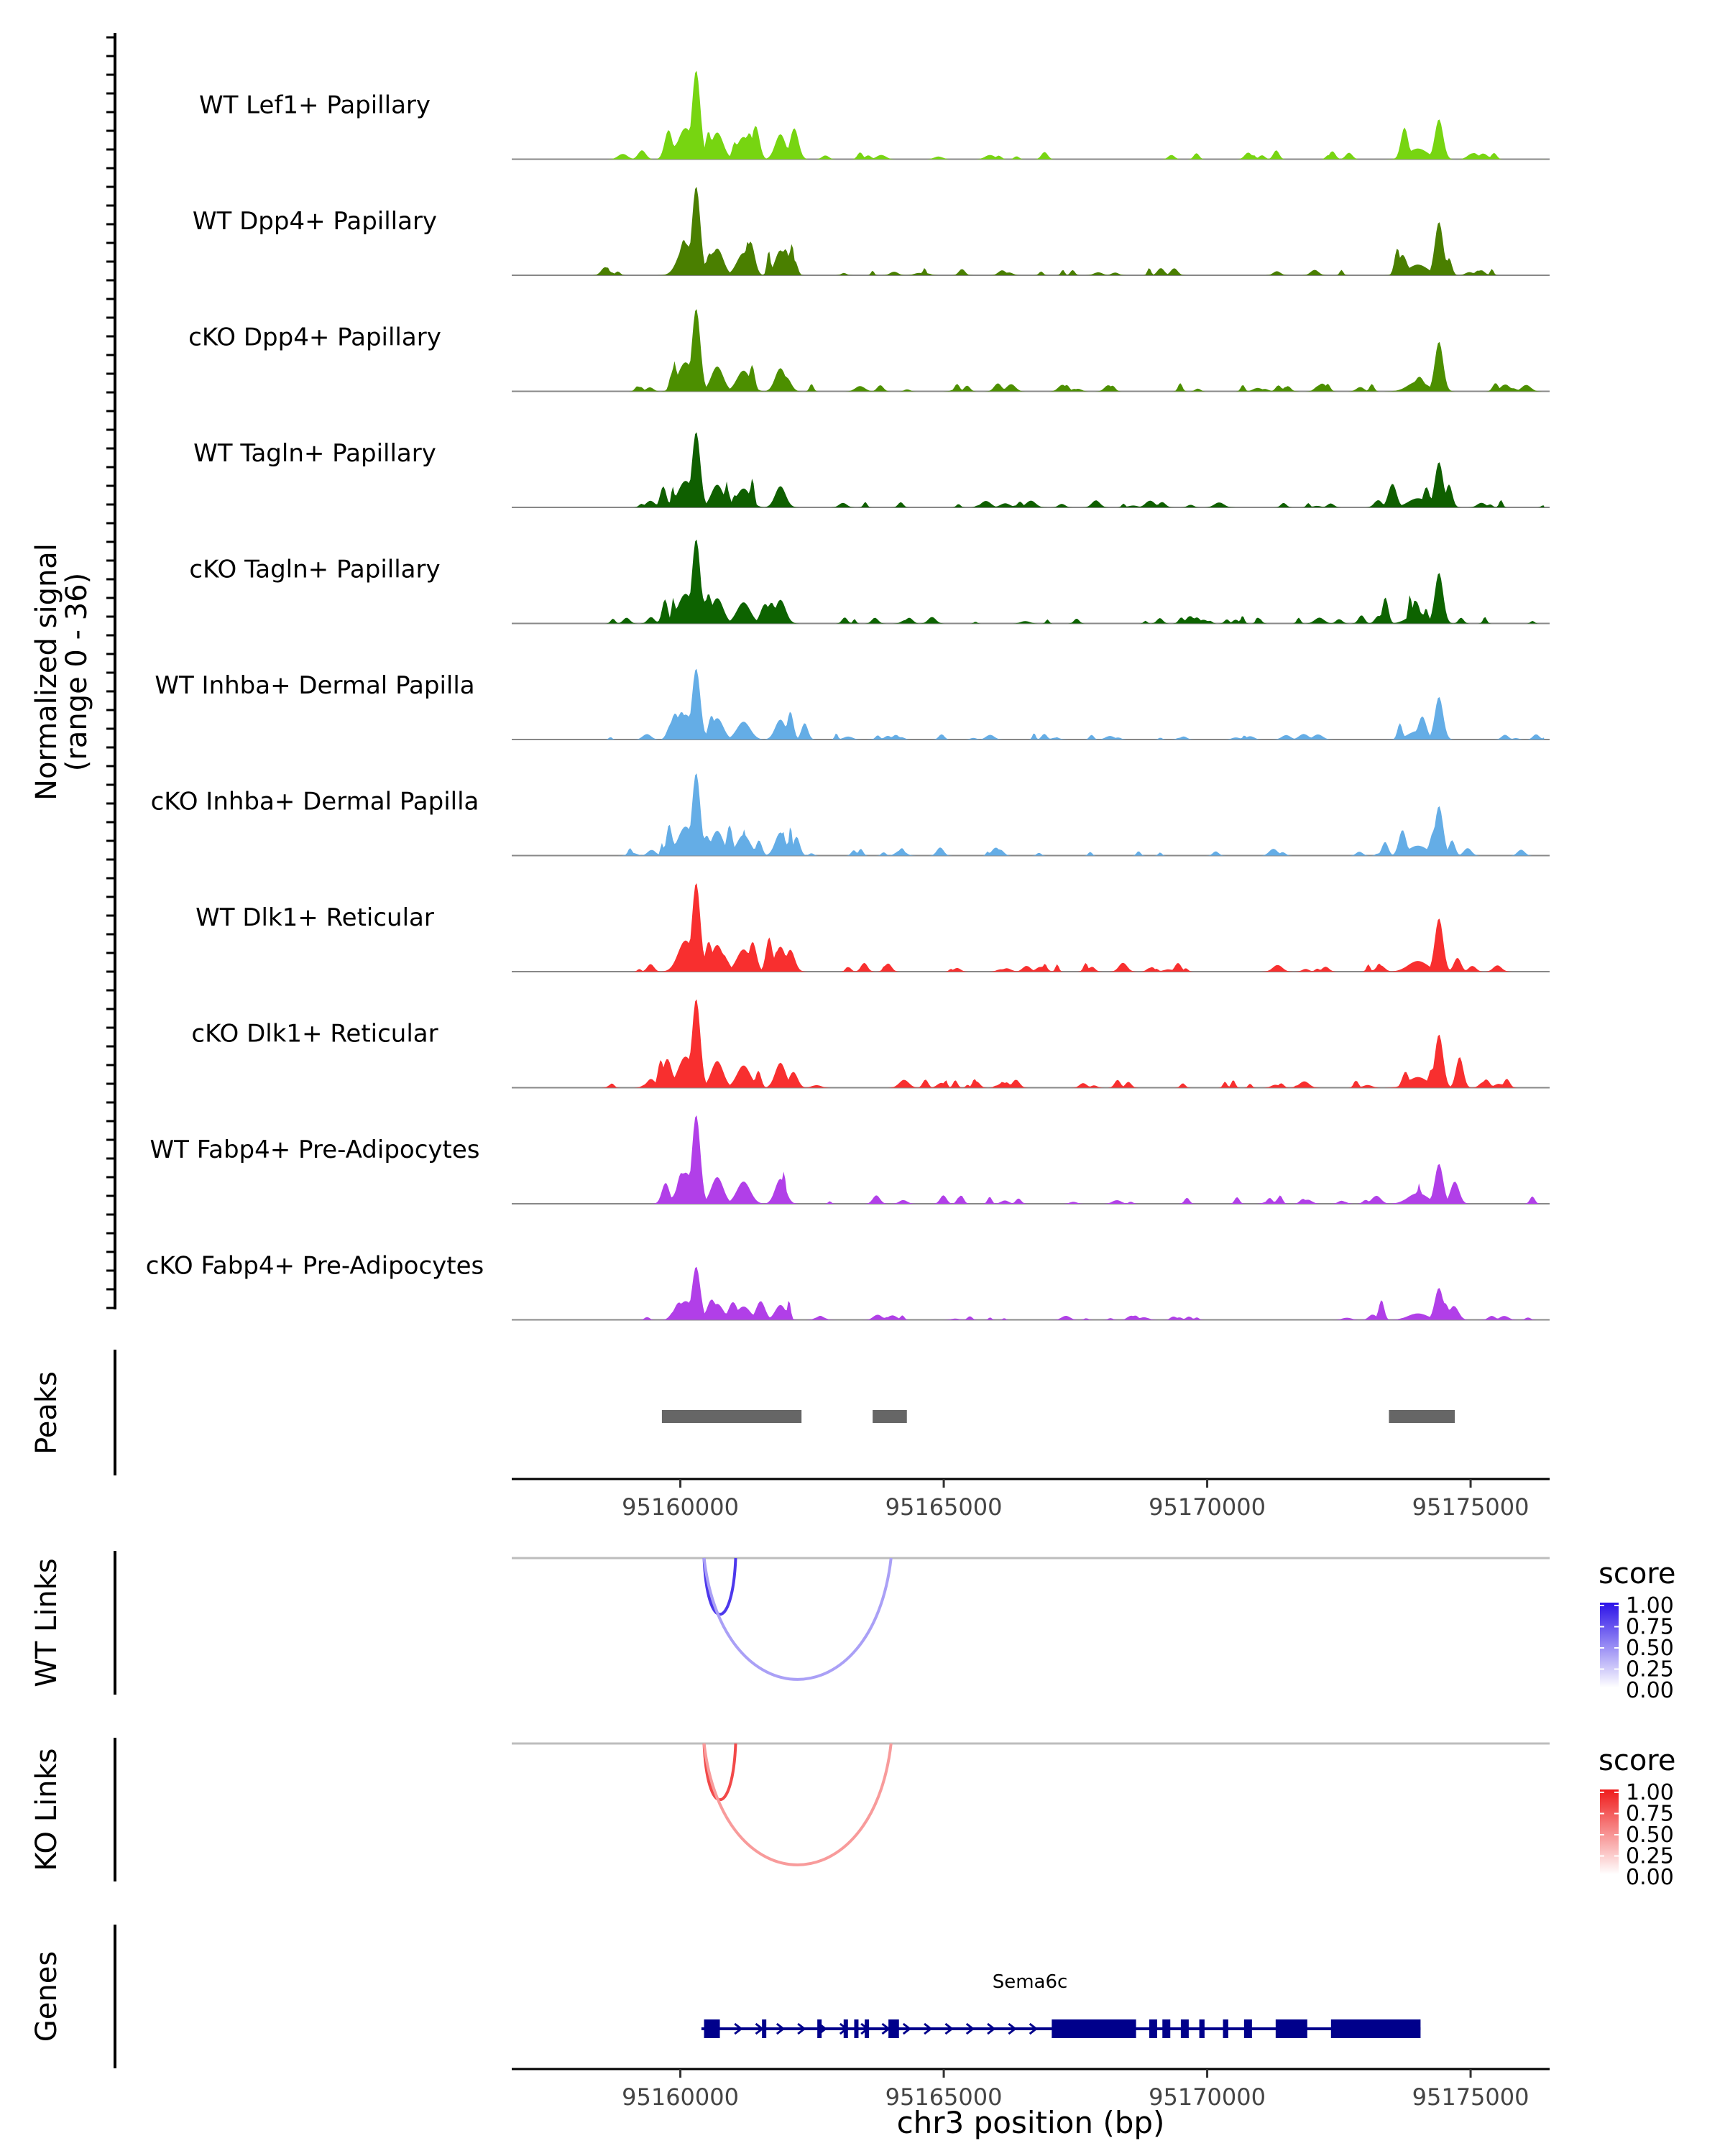  I want to click on ko-links-label: KO Links, so click(46, 1810).